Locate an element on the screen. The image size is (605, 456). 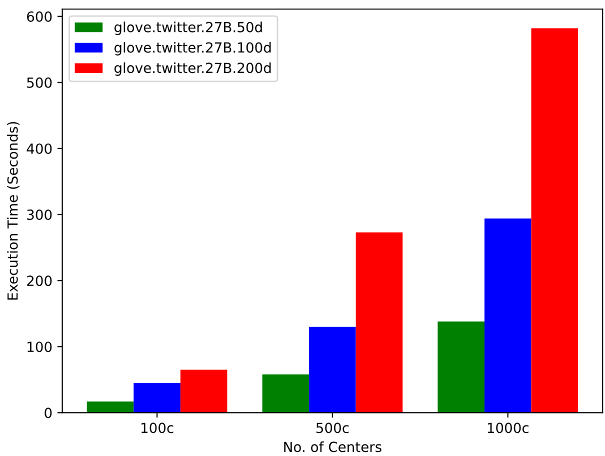
x-tick-label: 100c is located at coordinates (157, 428).